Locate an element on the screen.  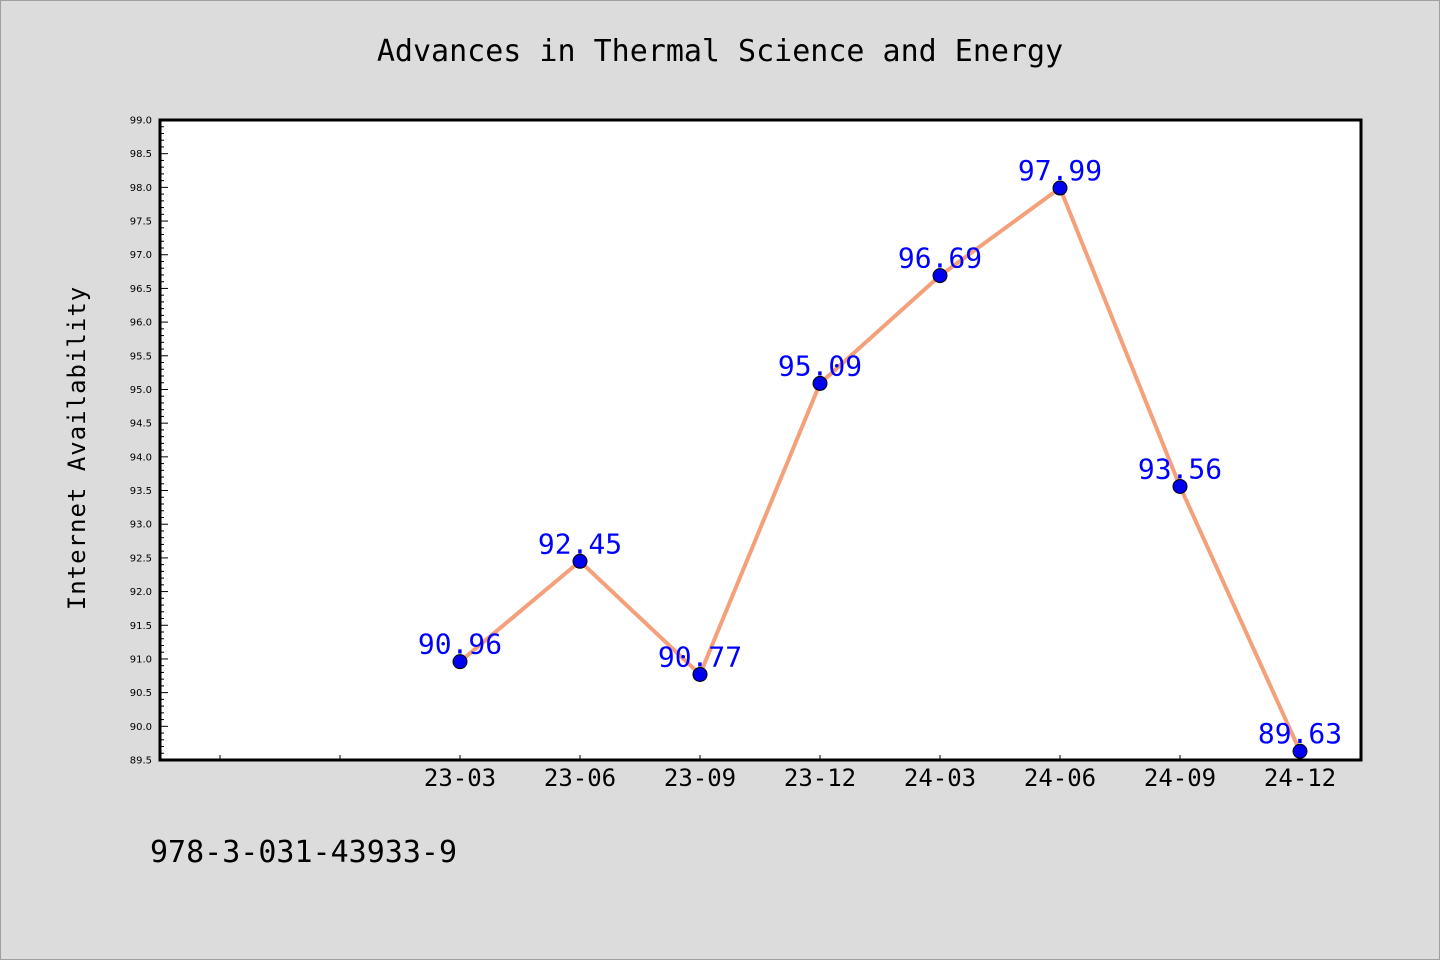
x-tick-label: 23-06 is located at coordinates (580, 778).